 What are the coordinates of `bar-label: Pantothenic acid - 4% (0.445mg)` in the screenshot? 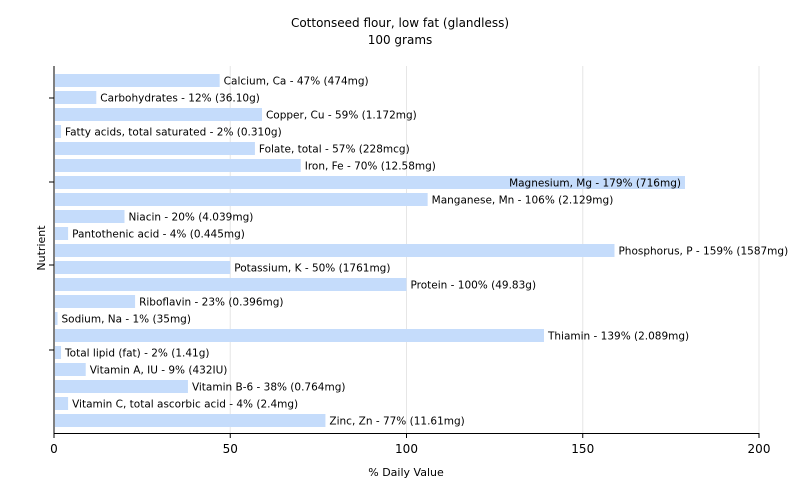 It's located at (158, 235).